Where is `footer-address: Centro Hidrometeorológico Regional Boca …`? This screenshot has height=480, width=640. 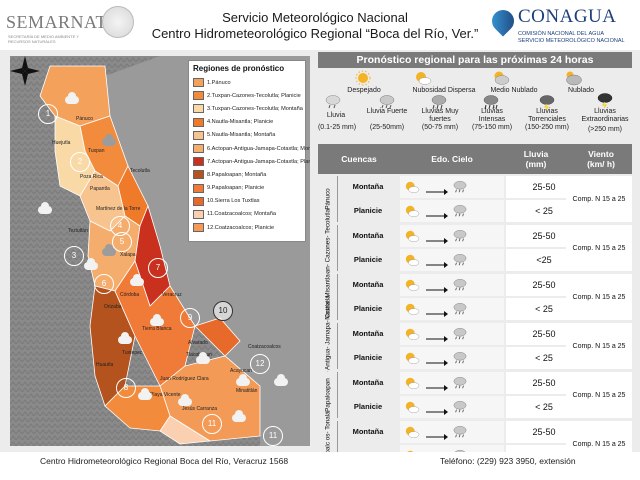 footer-address: Centro Hidrometeorológico Regional Boca … is located at coordinates (164, 461).